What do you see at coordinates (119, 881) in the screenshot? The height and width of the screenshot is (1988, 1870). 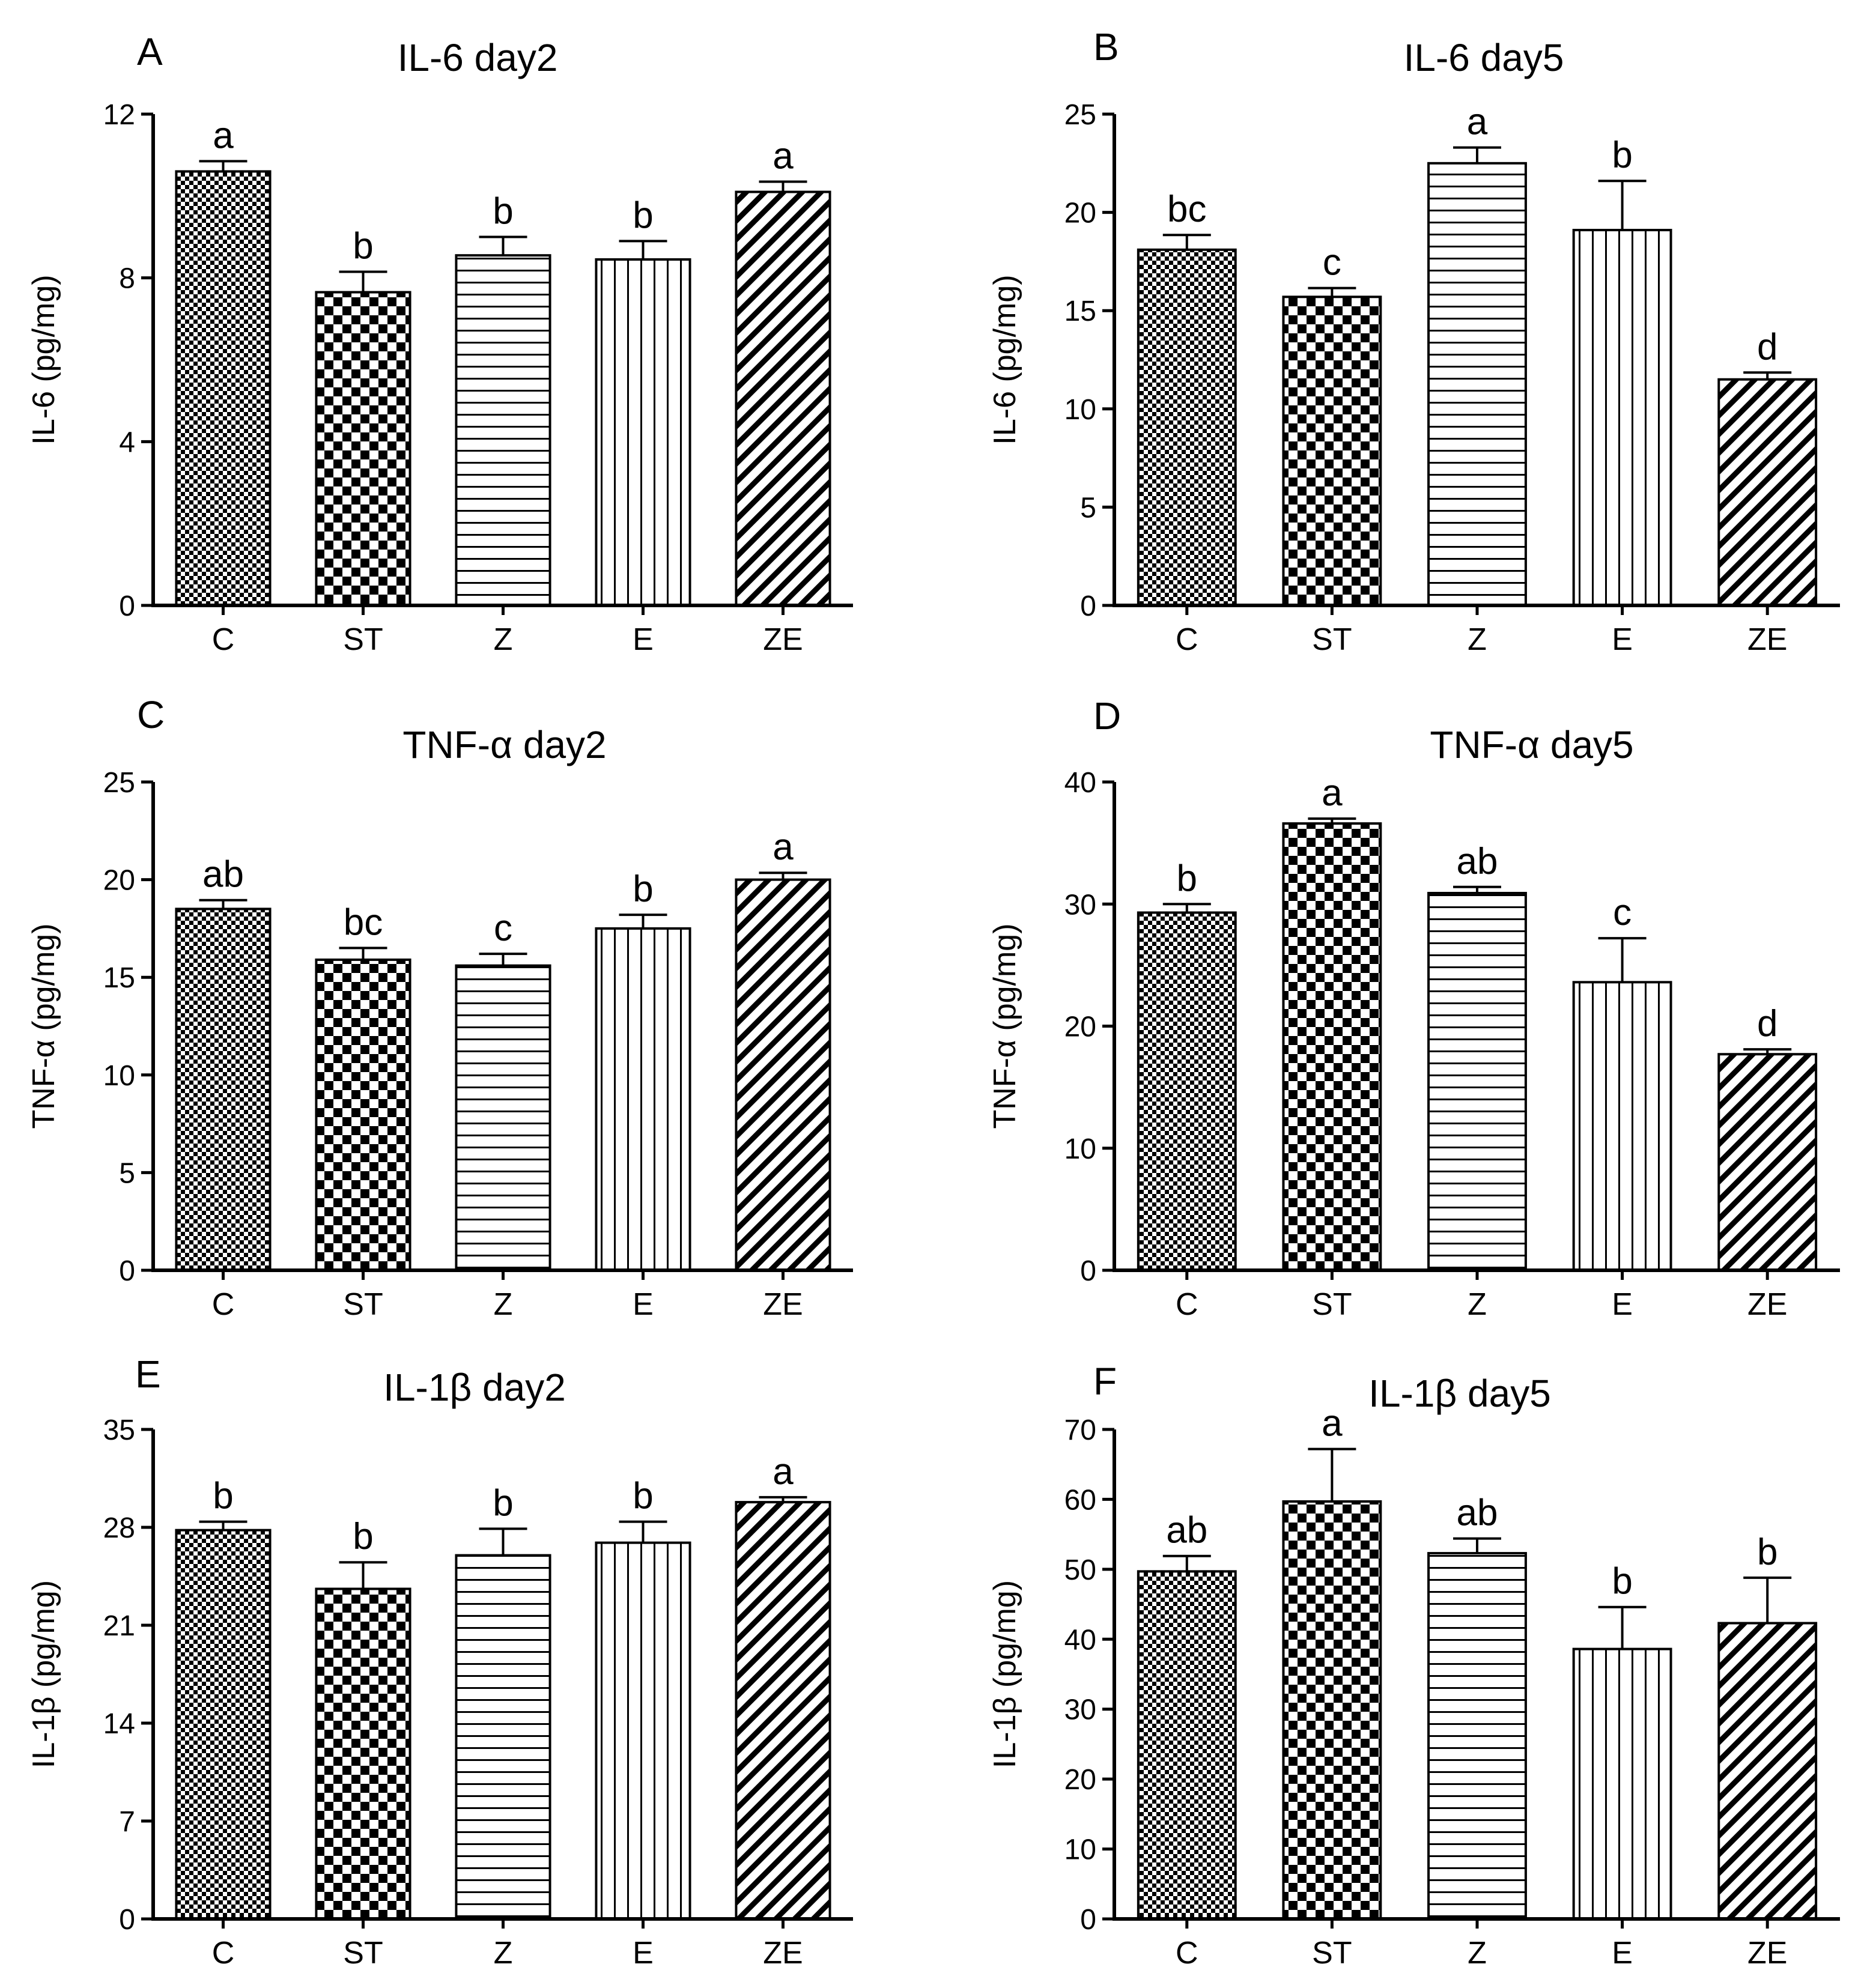 I see `panel-c-y-tick-label: 20` at bounding box center [119, 881].